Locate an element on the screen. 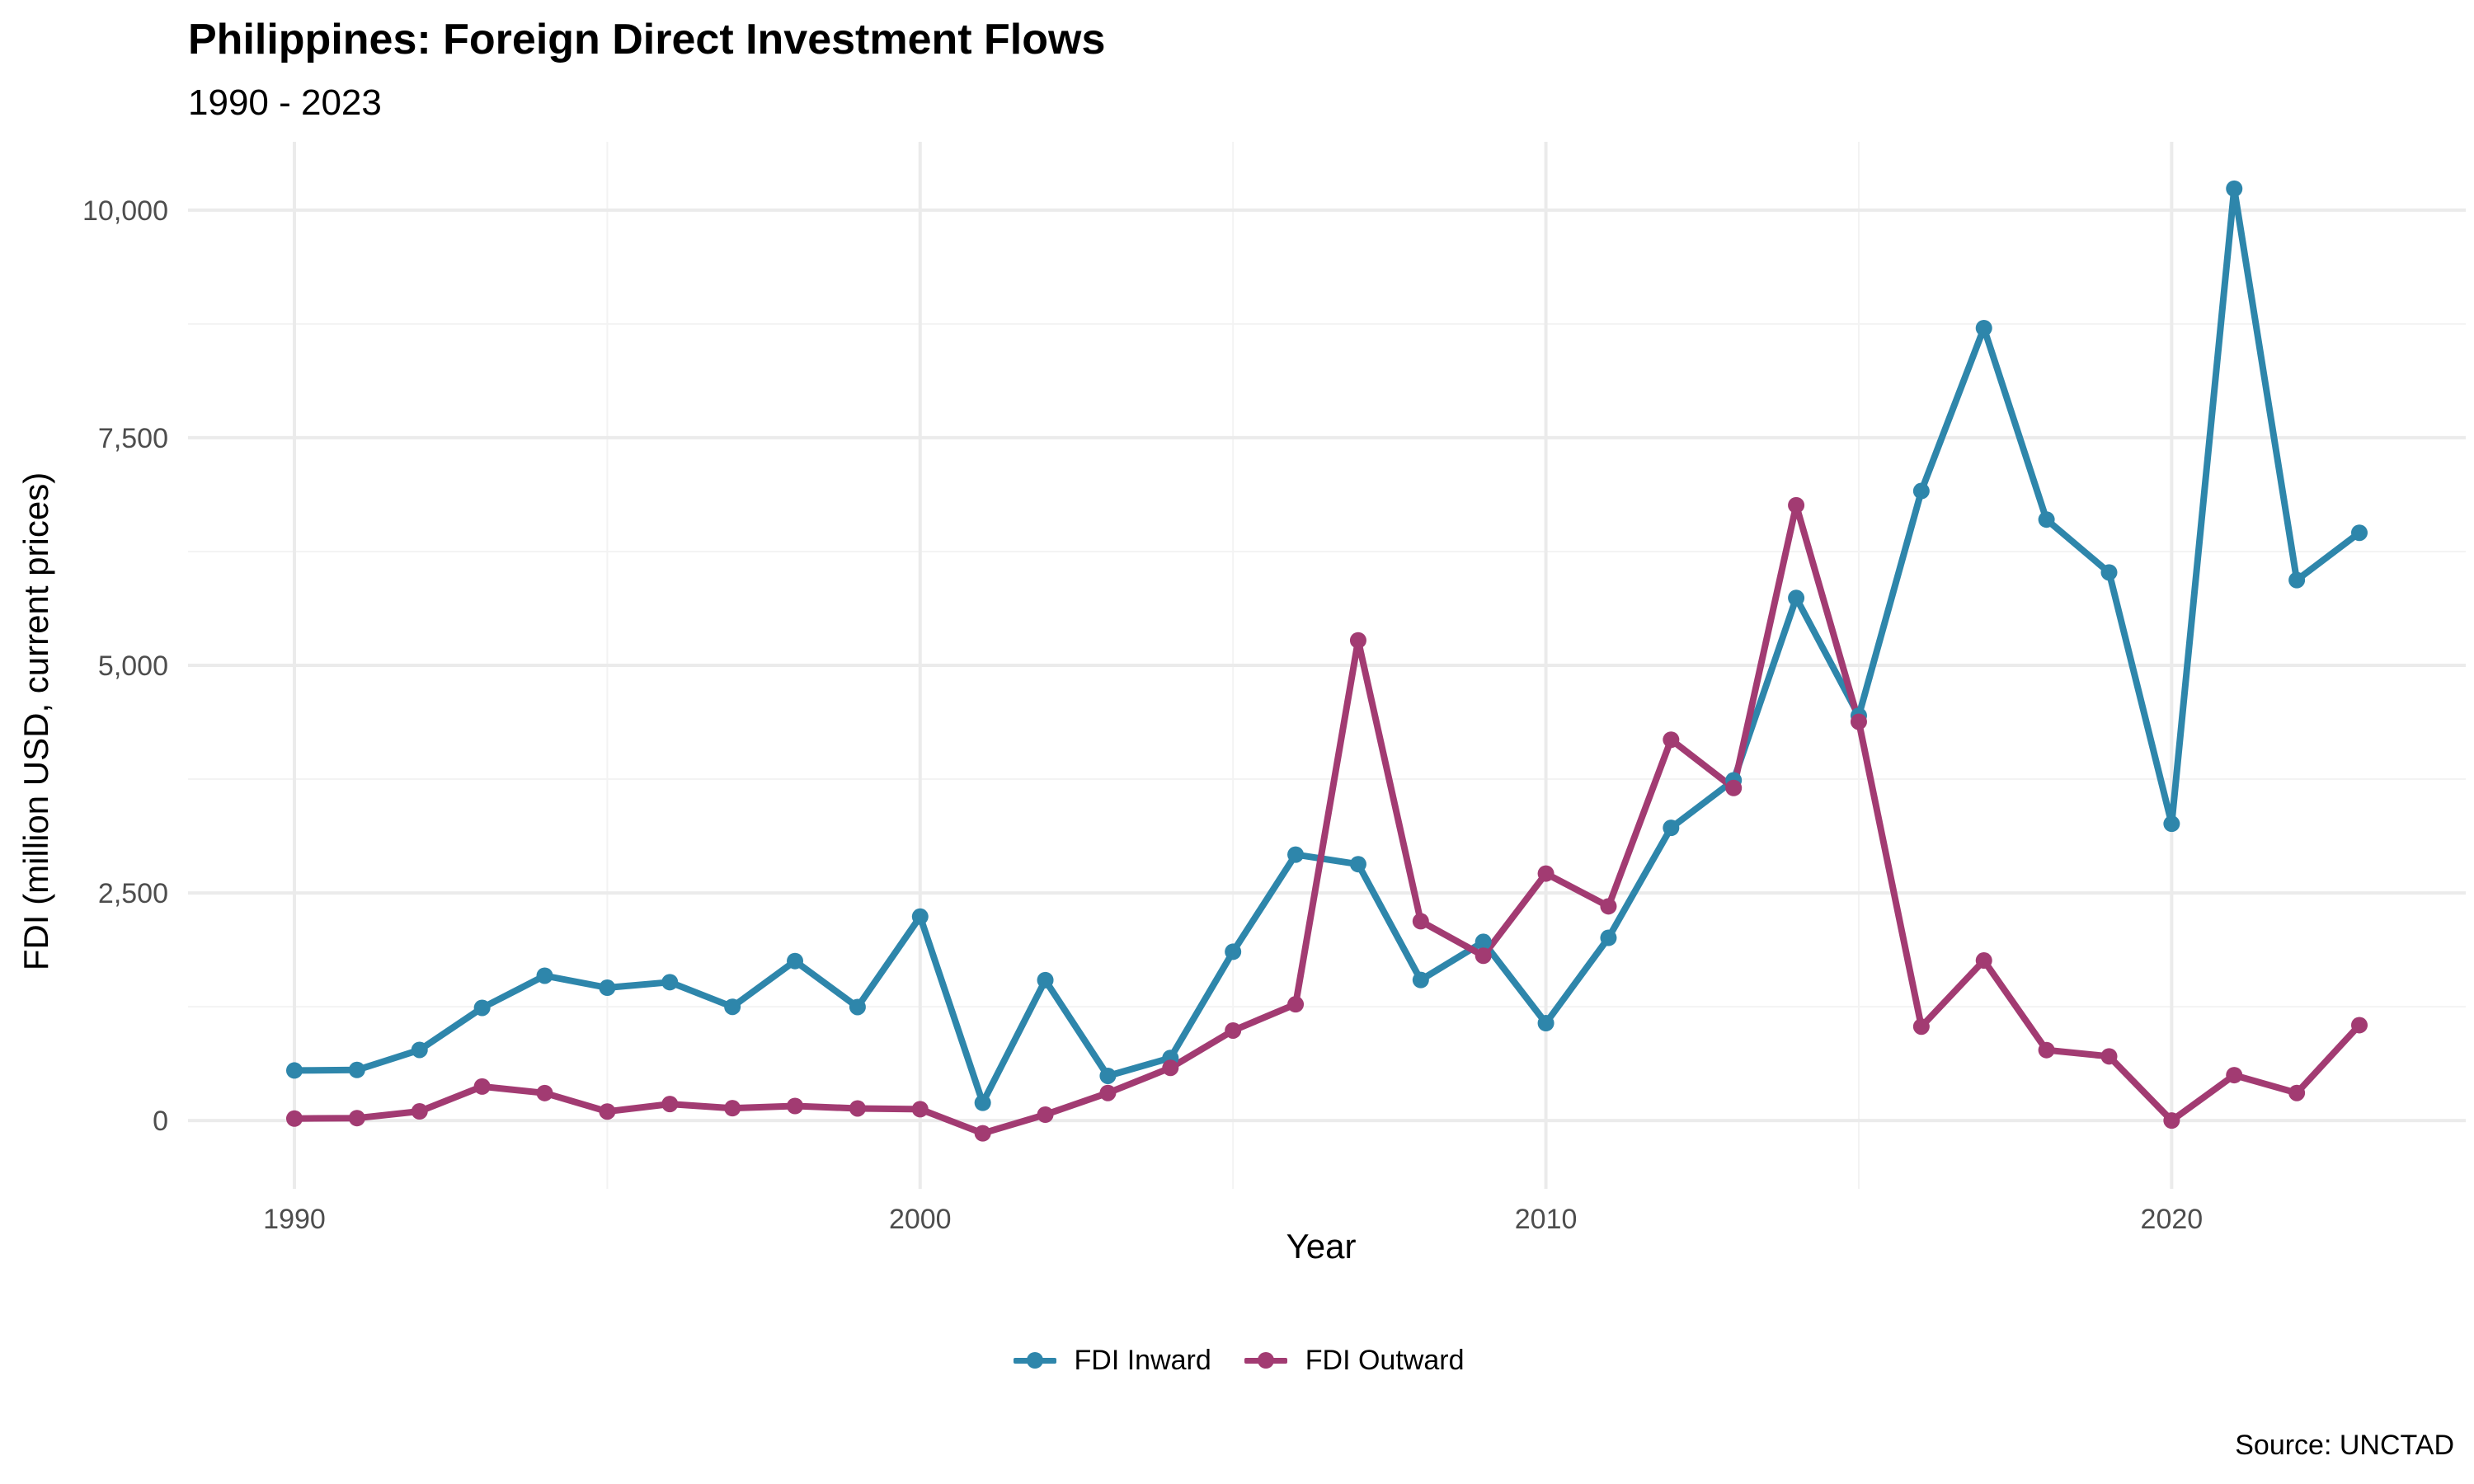 Image resolution: width=2474 pixels, height=1484 pixels. source-caption: Source: UNCTAD is located at coordinates (2344, 1445).